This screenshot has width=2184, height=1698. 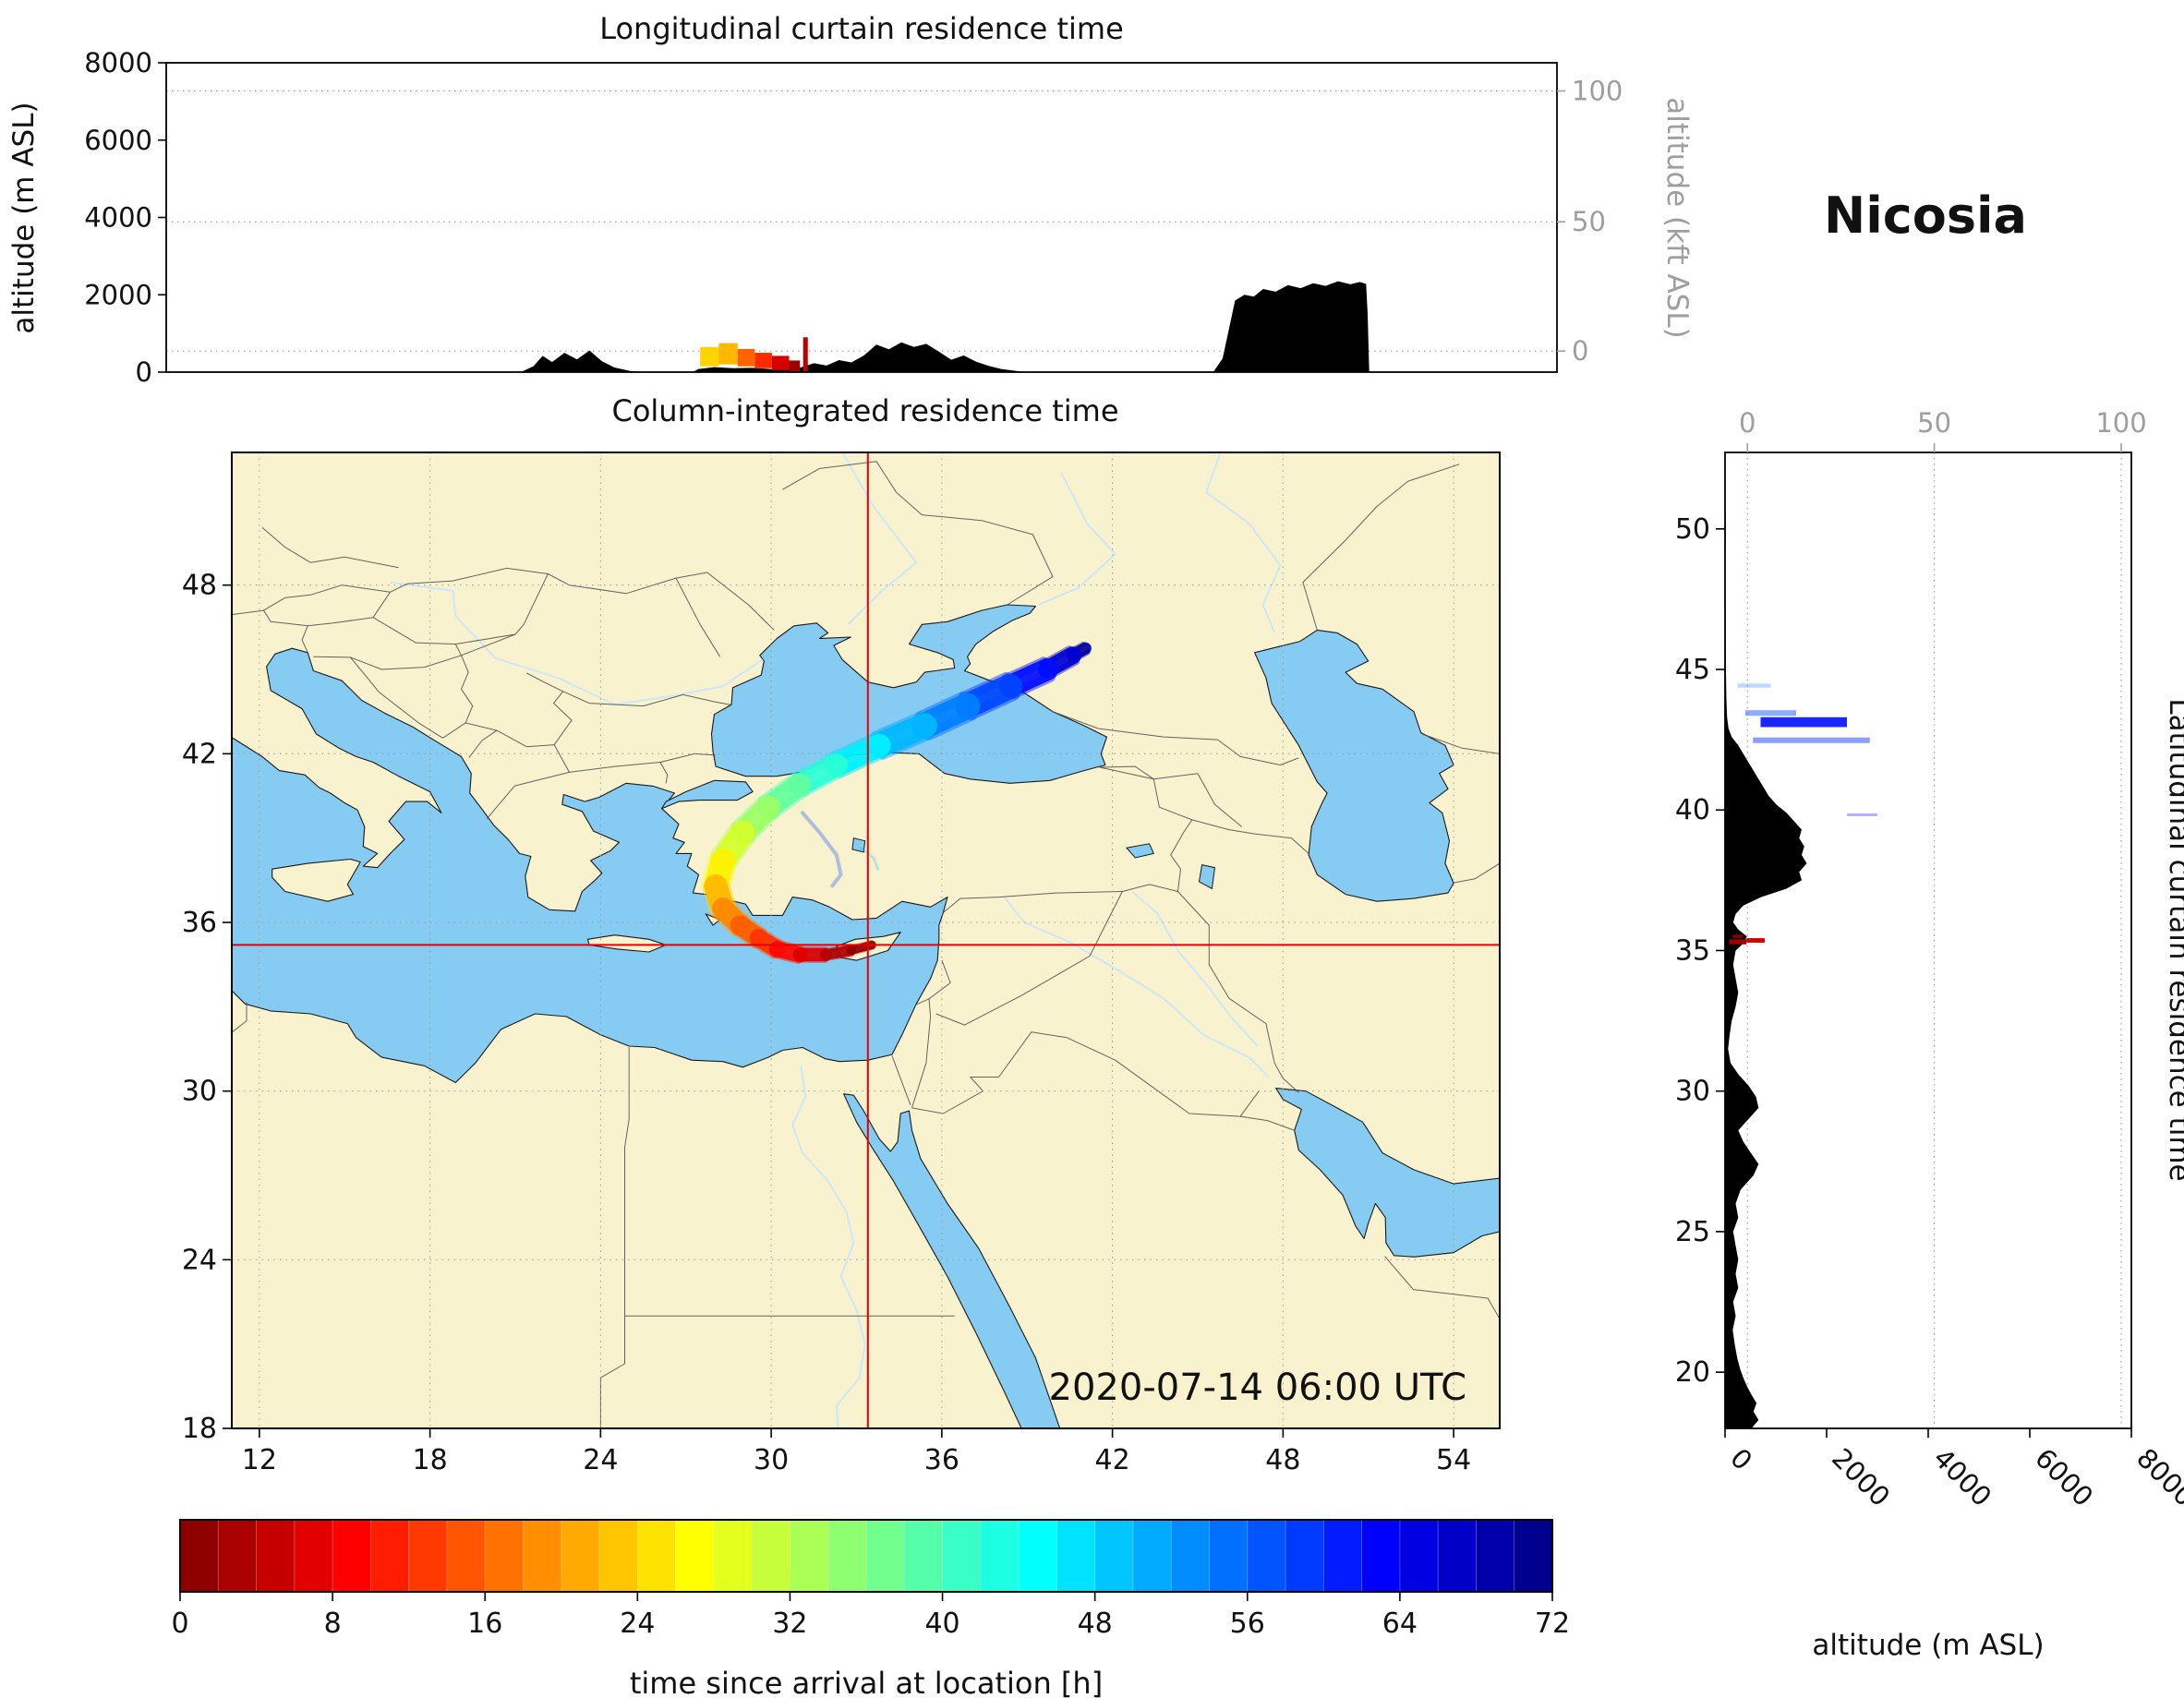 What do you see at coordinates (24, 217) in the screenshot?
I see `top-ylabel: altitude (m ASL)` at bounding box center [24, 217].